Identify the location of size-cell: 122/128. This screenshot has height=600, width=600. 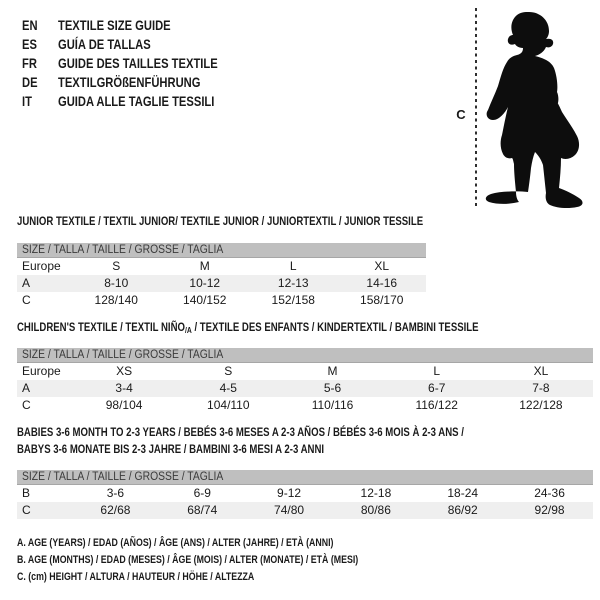
(541, 405).